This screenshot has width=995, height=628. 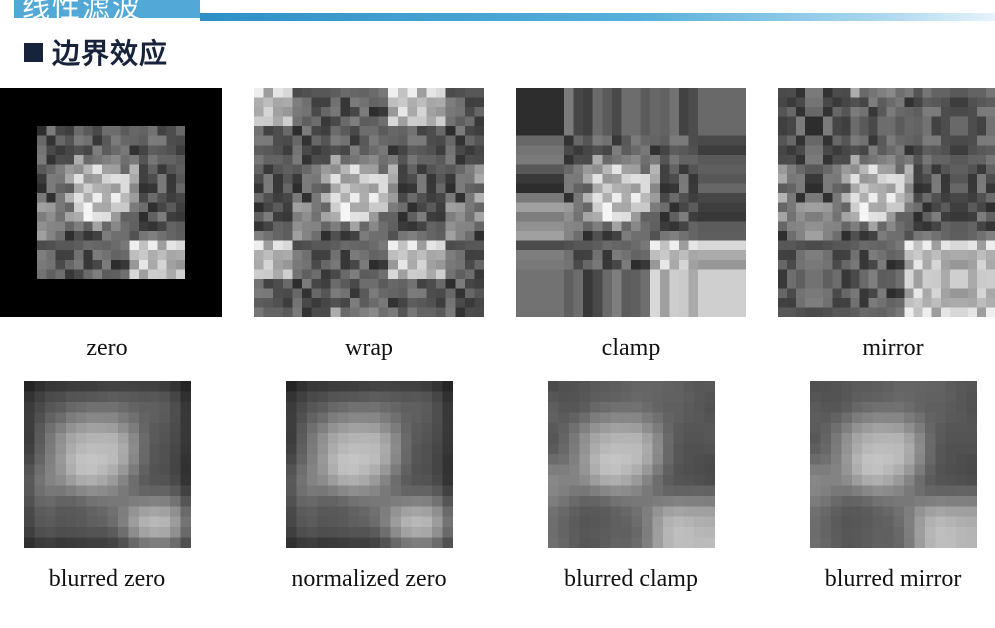 What do you see at coordinates (369, 464) in the screenshot?
I see `image-normalized-zero` at bounding box center [369, 464].